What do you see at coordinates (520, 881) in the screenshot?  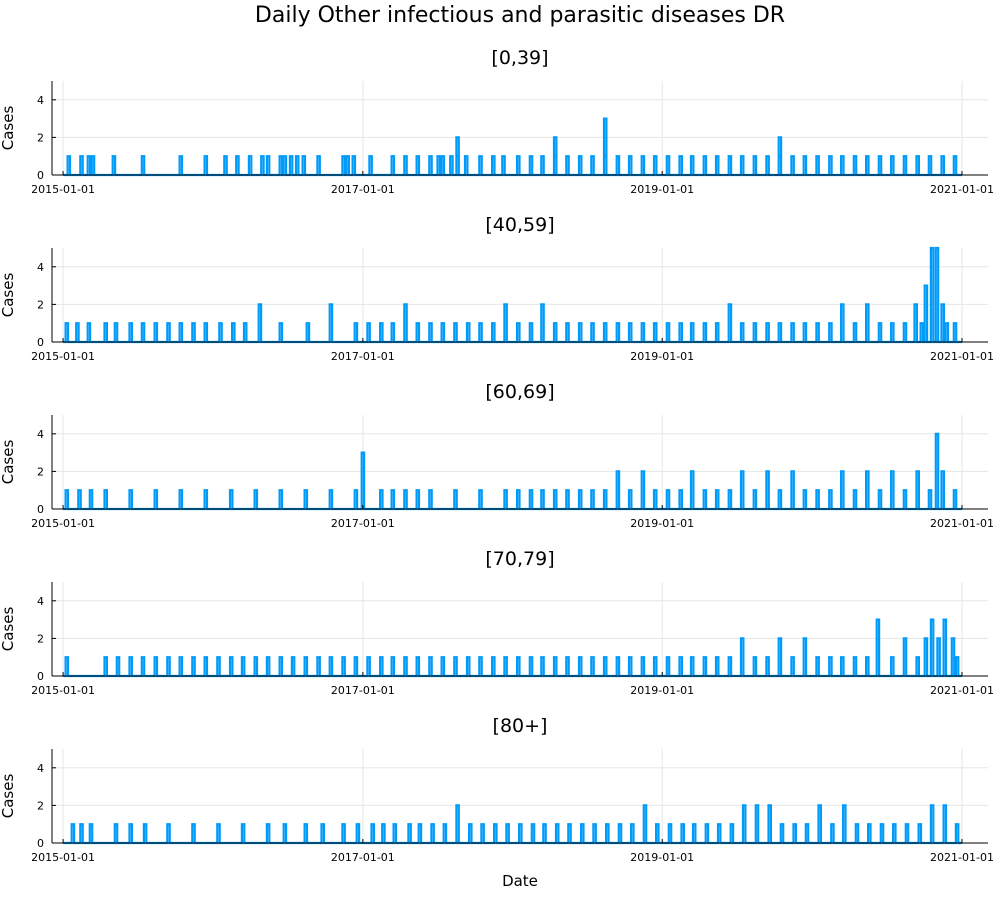 I see `x-axis-label: Date` at bounding box center [520, 881].